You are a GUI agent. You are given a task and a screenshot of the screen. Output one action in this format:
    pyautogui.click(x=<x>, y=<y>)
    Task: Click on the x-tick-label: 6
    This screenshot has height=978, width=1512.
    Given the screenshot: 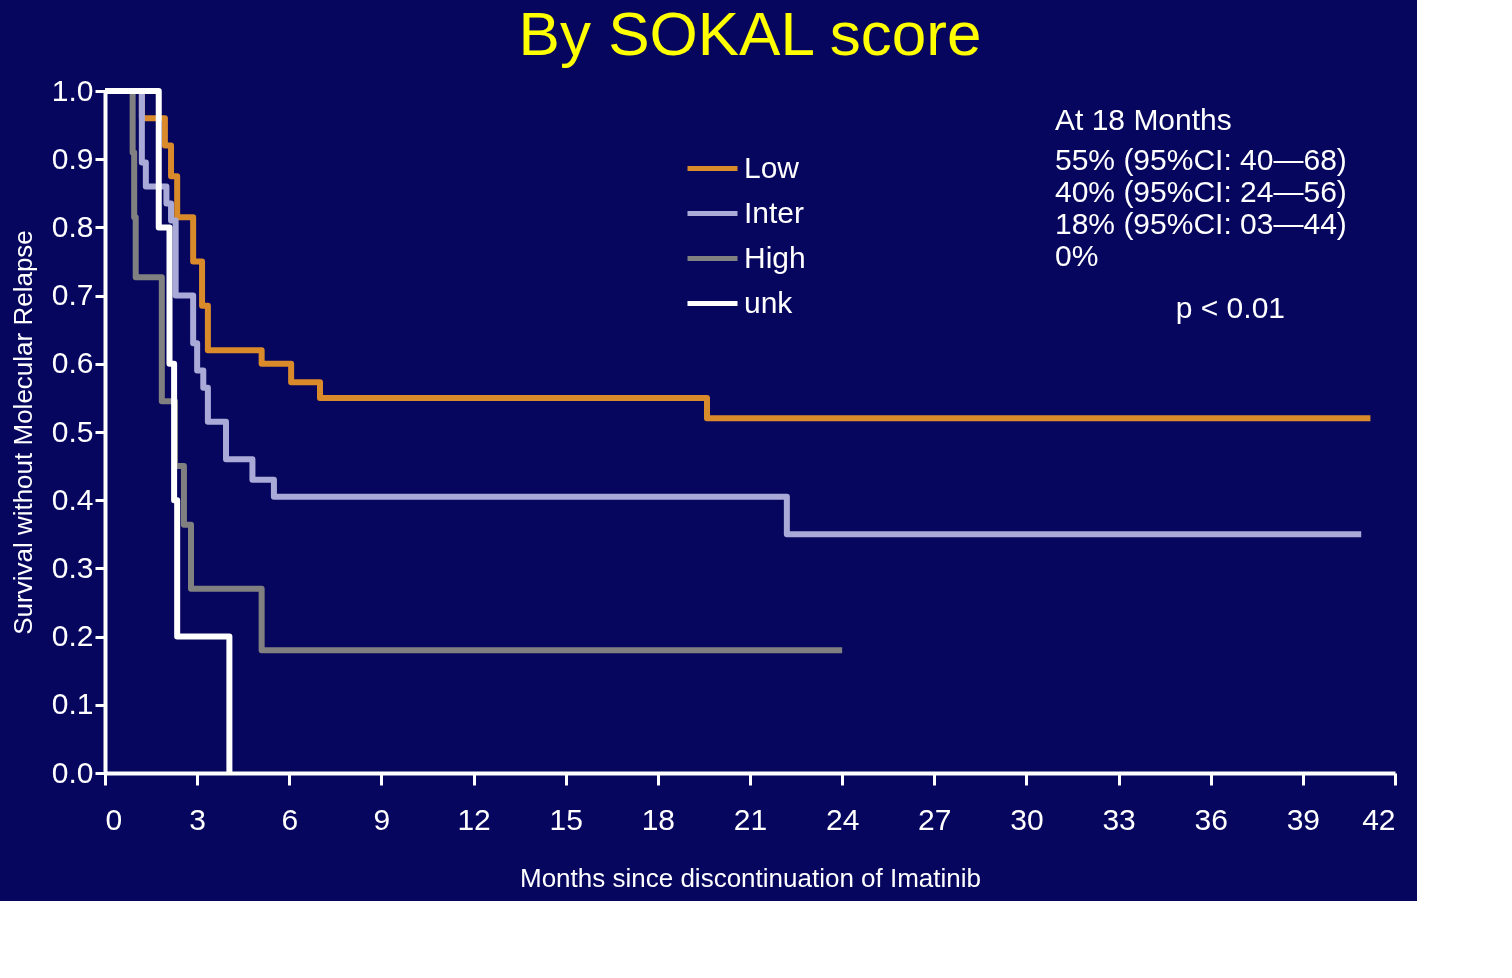 What is the action you would take?
    pyautogui.click(x=290, y=819)
    